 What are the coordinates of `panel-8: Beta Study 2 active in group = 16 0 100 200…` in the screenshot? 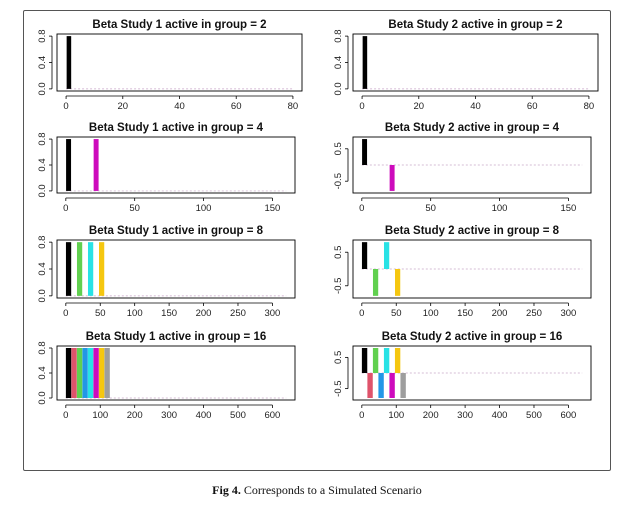 It's located at (462, 376).